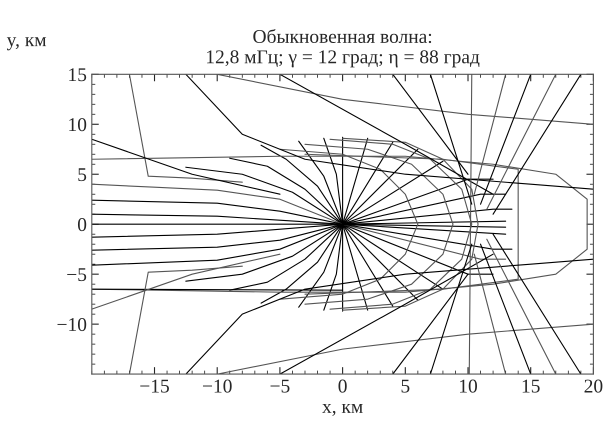 The width and height of the screenshot is (608, 432). I want to click on x-tick-label: −15, so click(154, 386).